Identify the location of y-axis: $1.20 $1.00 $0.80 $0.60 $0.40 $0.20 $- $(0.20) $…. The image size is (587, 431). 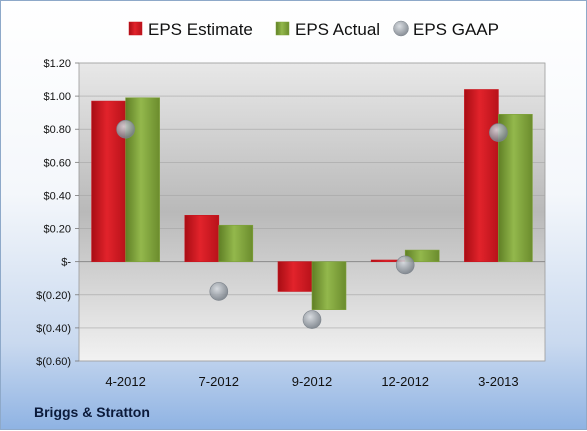
(57, 213).